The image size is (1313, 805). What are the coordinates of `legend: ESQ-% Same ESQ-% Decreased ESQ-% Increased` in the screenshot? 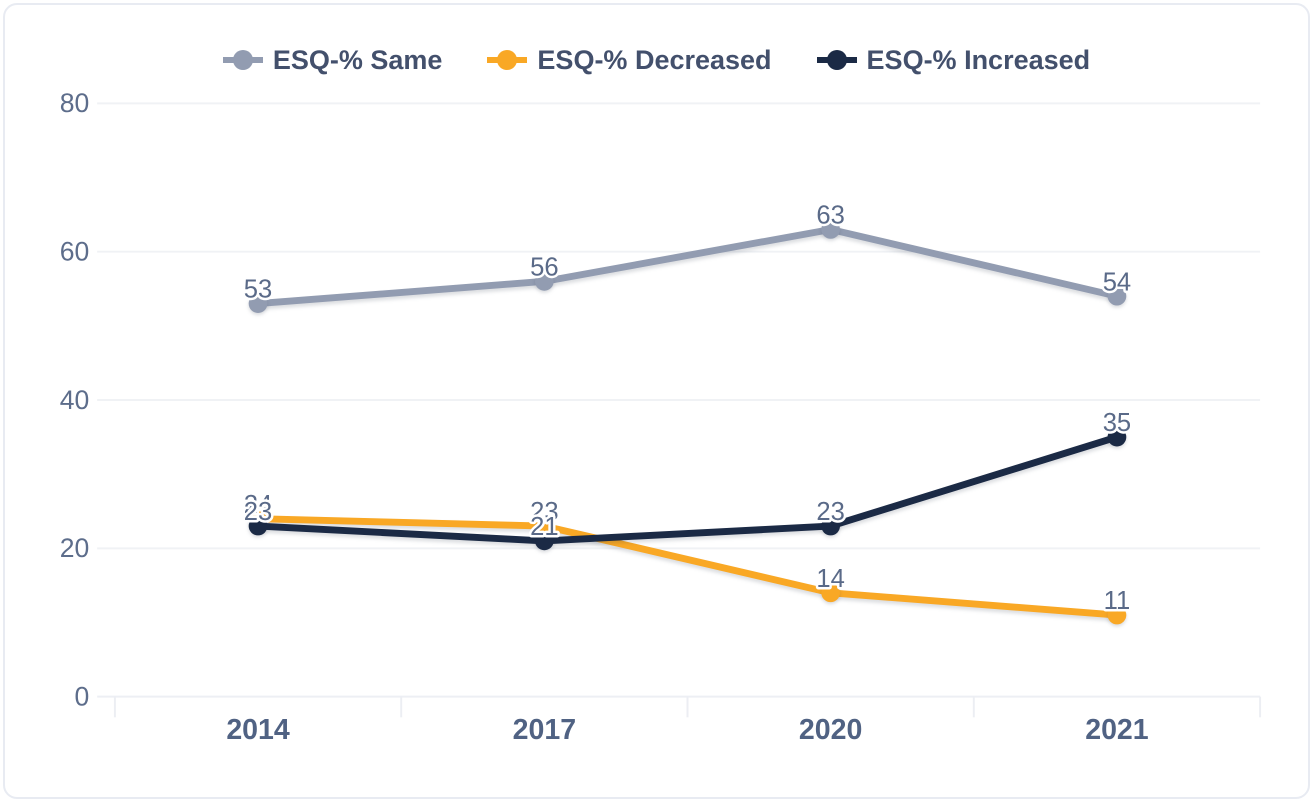 It's located at (656, 60).